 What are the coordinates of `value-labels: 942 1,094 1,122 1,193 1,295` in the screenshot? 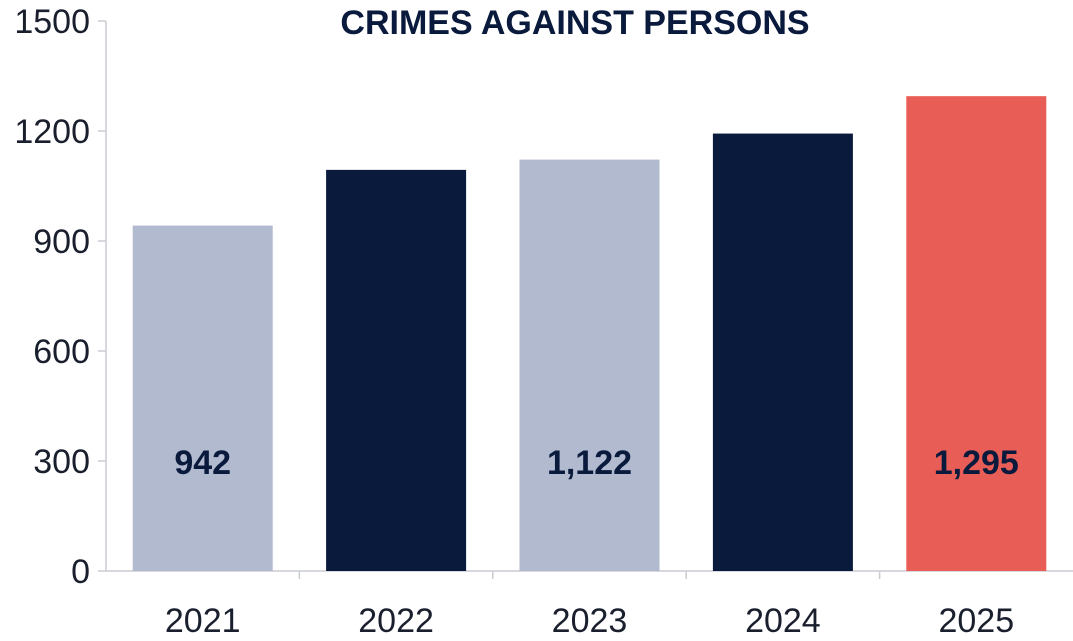 It's located at (596, 463).